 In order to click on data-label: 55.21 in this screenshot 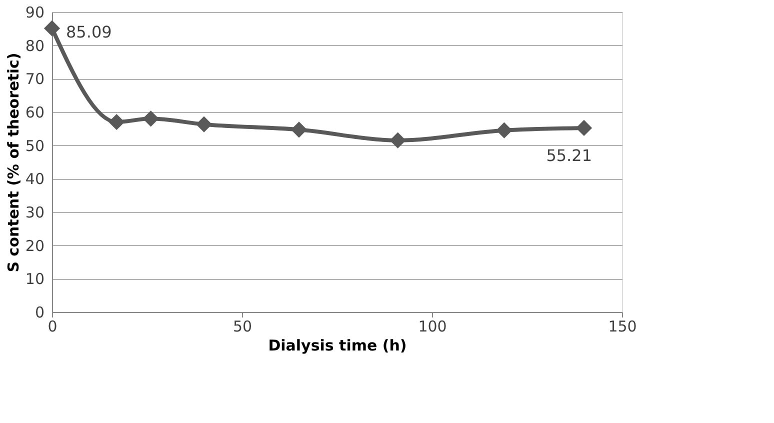, I will do `click(569, 155)`.